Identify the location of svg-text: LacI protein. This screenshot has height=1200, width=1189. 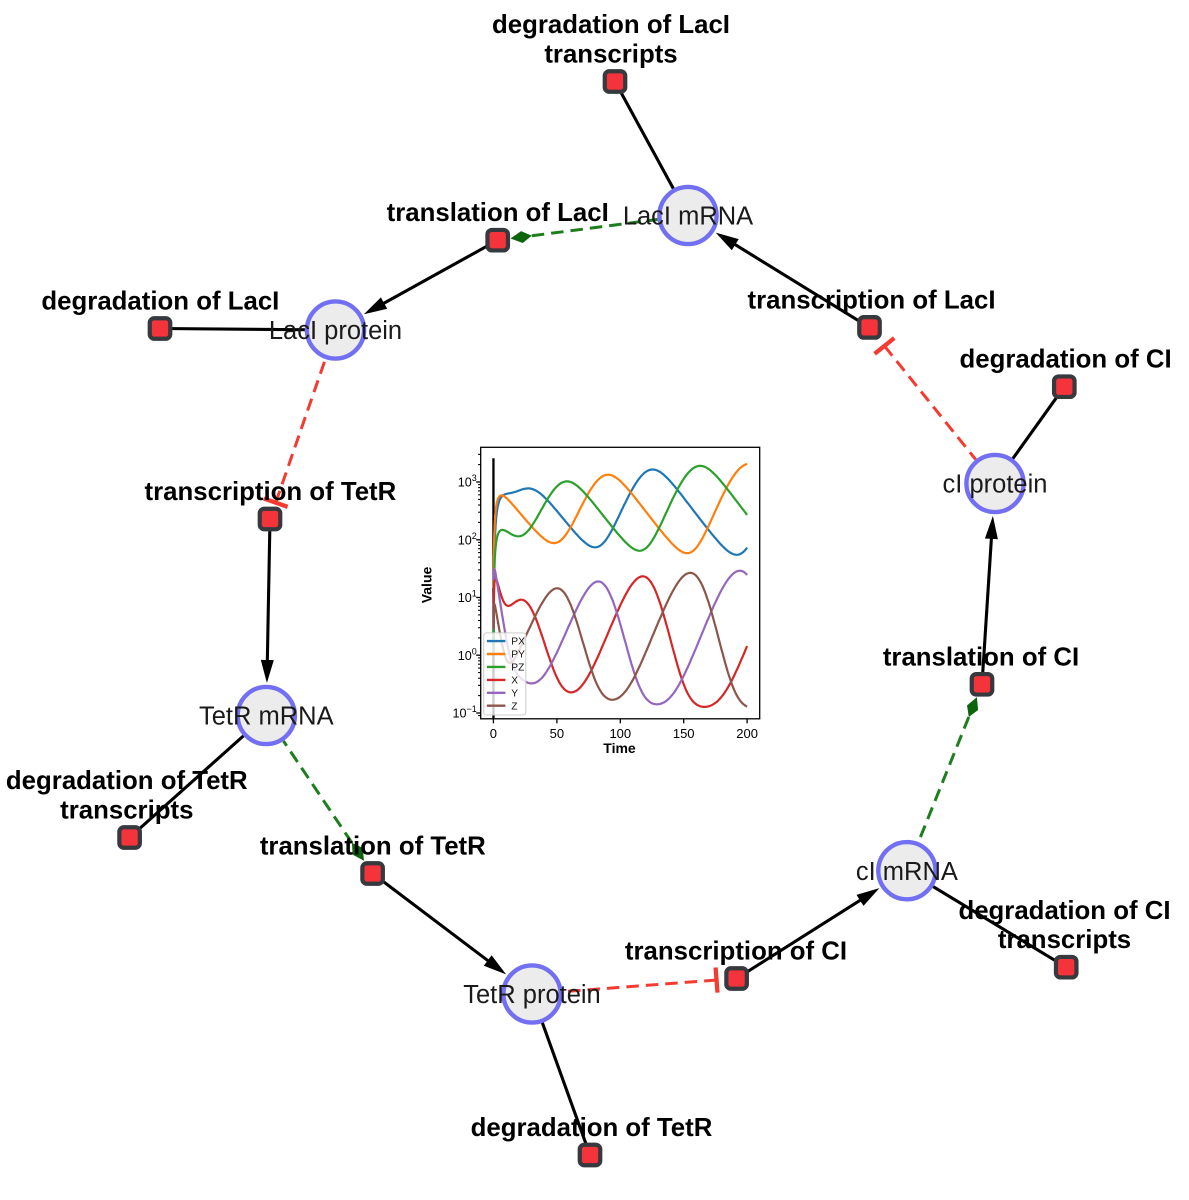
(335, 331).